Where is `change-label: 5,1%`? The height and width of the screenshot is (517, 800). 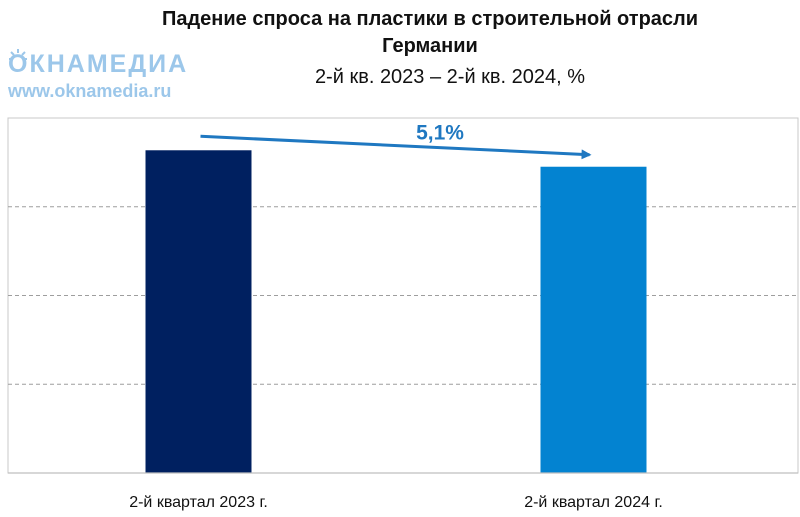 change-label: 5,1% is located at coordinates (440, 133).